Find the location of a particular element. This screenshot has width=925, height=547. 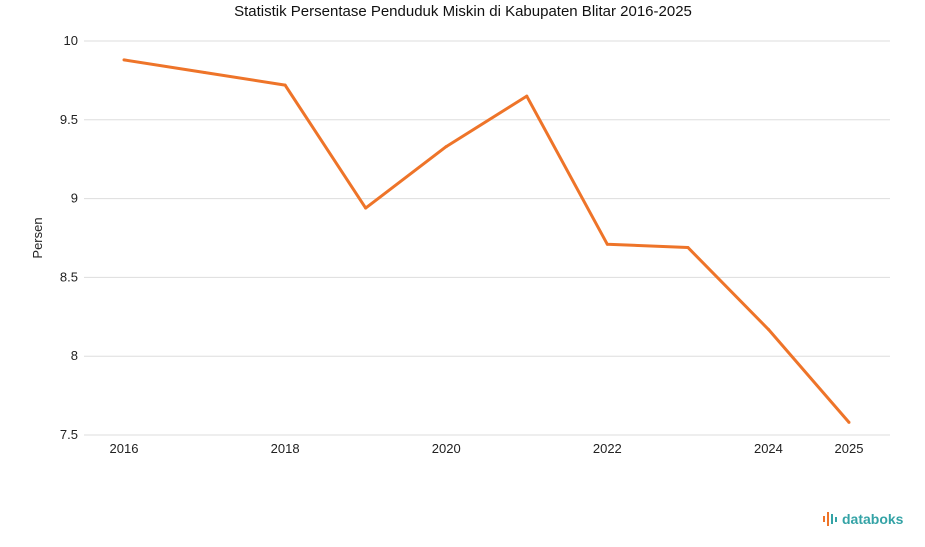

databoks-brand: databoks is located at coordinates (862, 519).